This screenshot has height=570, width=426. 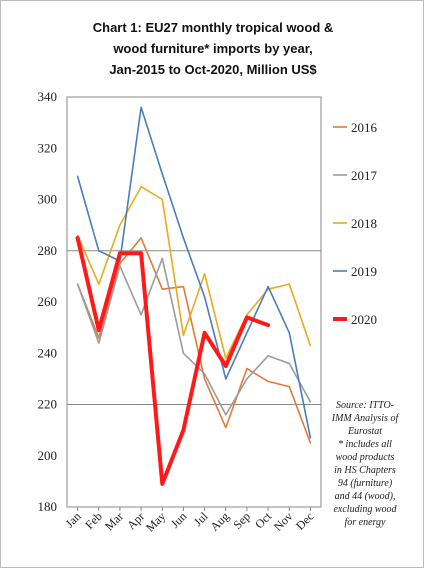 What do you see at coordinates (179, 520) in the screenshot?
I see `x-tick-label: Jun` at bounding box center [179, 520].